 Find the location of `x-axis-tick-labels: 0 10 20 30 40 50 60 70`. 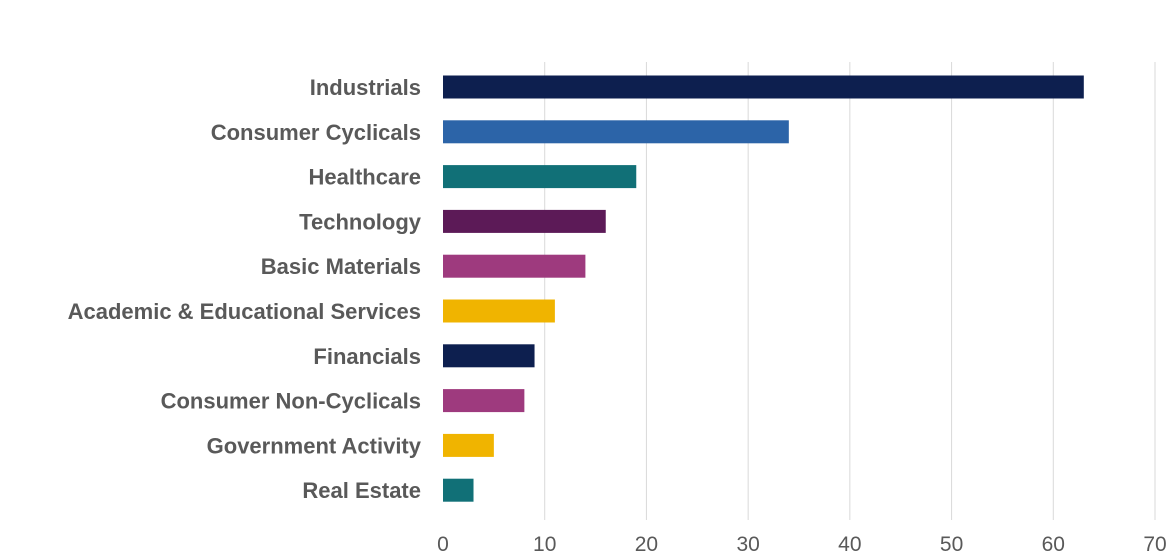

x-axis-tick-labels: 0 10 20 30 40 50 60 70 is located at coordinates (802, 543).